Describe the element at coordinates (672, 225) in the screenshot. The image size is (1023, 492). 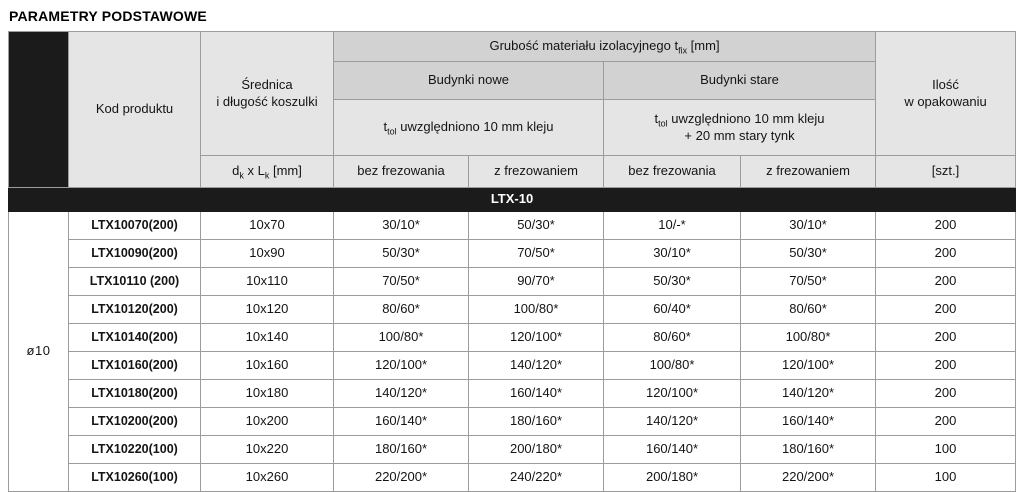
I see `old-no-mill-cell: 10/-*` at that location.